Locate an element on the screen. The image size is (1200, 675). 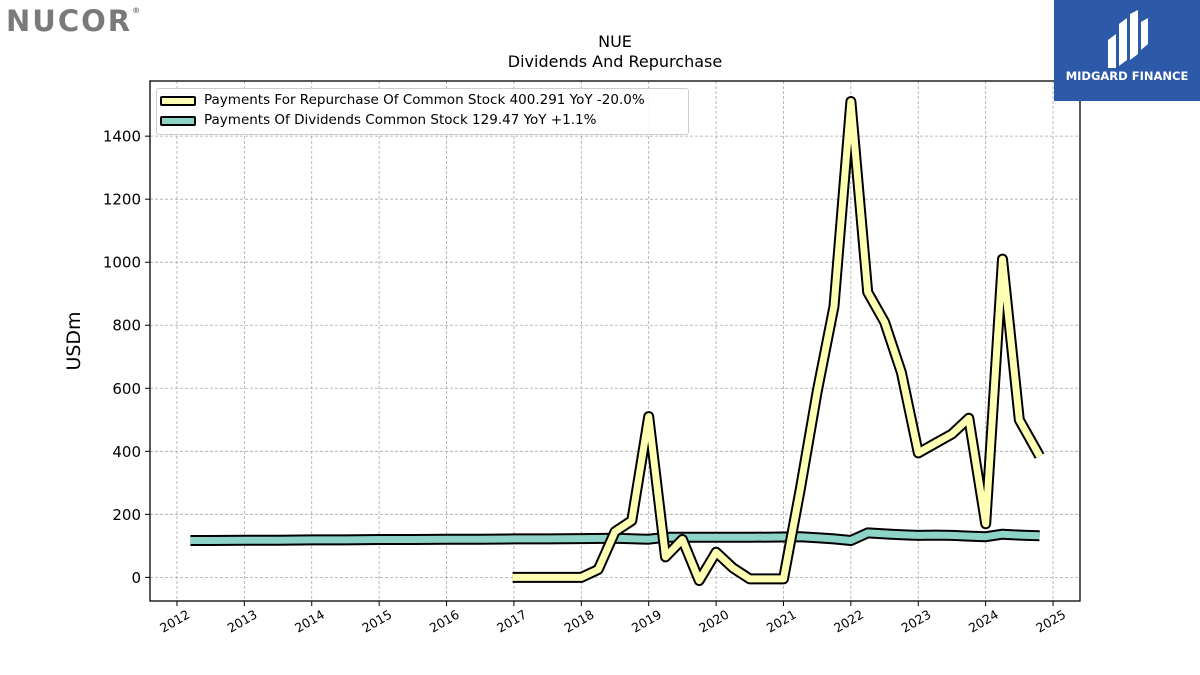
x-tick-label: 2021 is located at coordinates (781, 621).